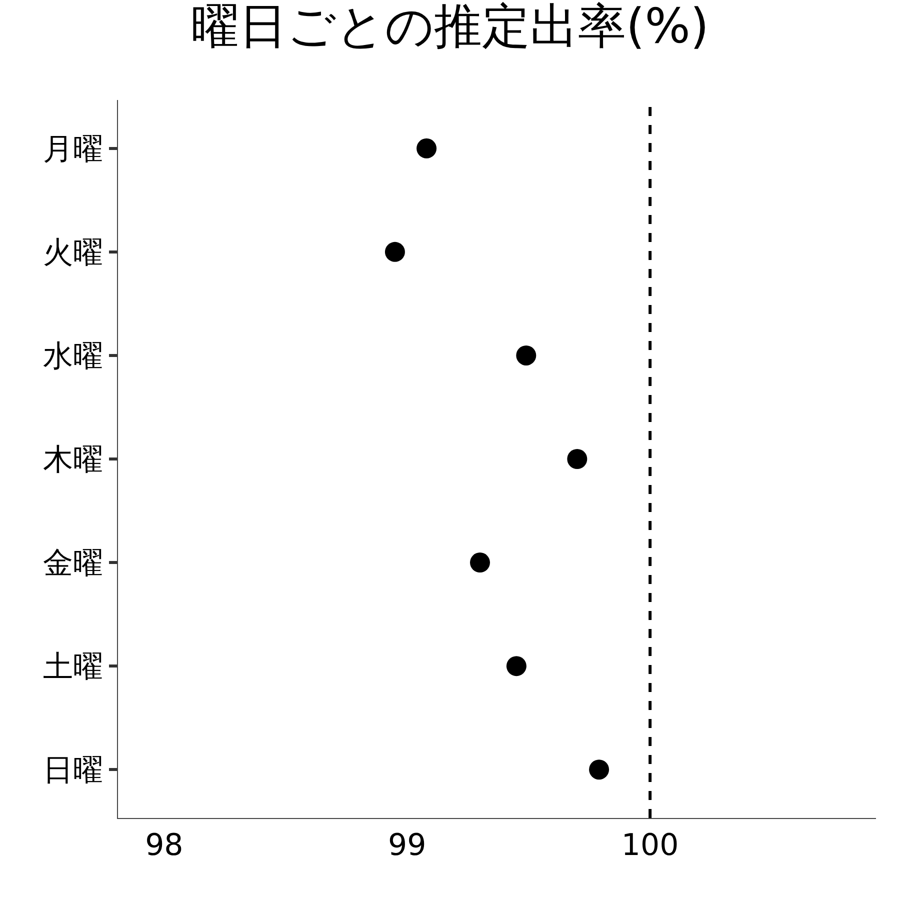  What do you see at coordinates (73, 149) in the screenshot?
I see `y-tick-label: 月曜` at bounding box center [73, 149].